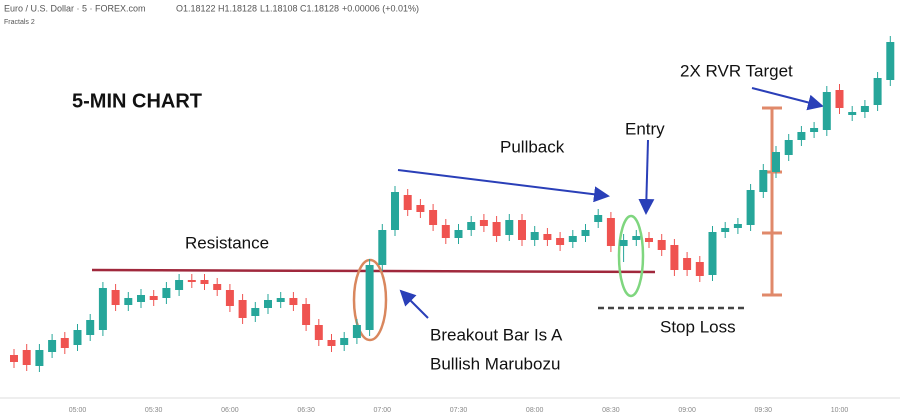  Describe the element at coordinates (227, 242) in the screenshot. I see `annotation: Resistance` at that location.